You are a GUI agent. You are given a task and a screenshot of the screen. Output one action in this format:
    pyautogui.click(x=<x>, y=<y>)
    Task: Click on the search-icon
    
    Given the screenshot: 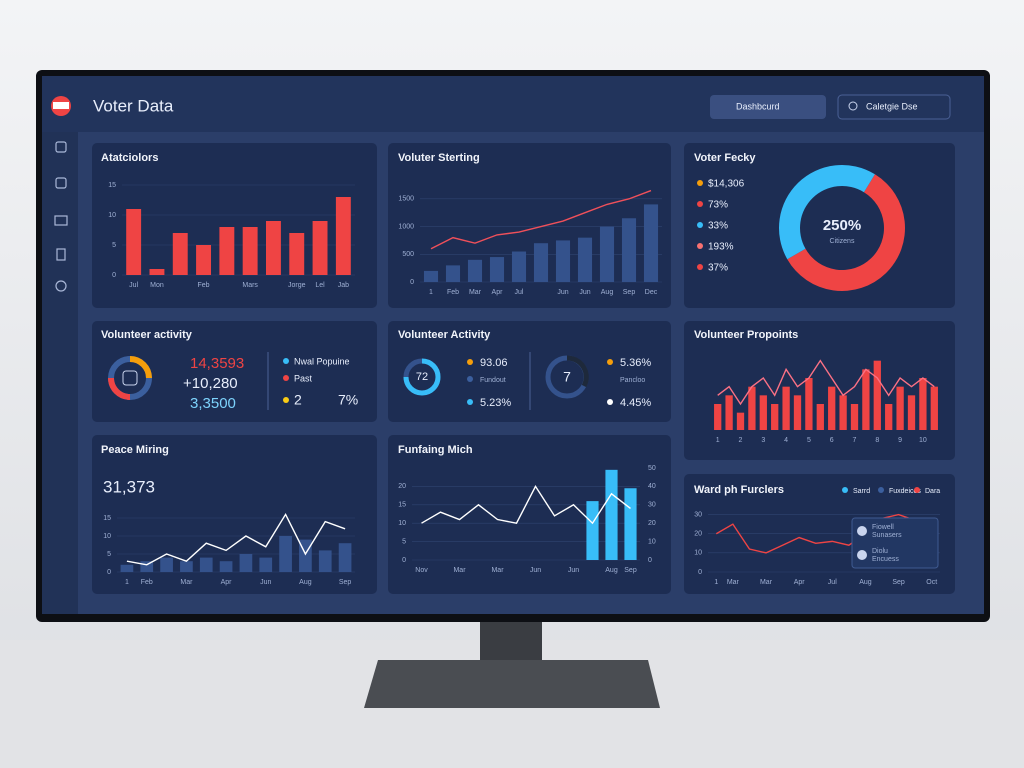 What is the action you would take?
    pyautogui.click(x=853, y=106)
    